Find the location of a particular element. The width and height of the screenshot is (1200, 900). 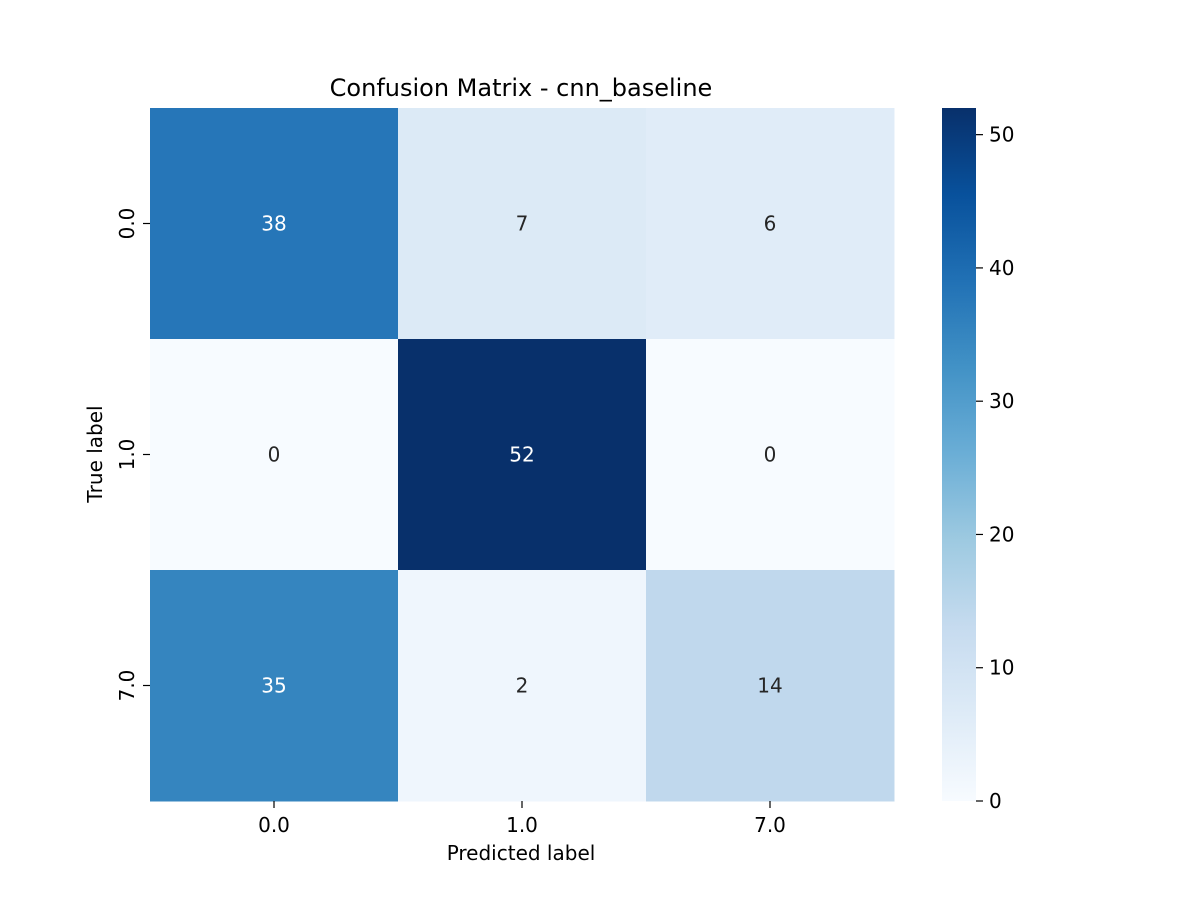

heatmap-cell-r2-c2 is located at coordinates (770, 686).